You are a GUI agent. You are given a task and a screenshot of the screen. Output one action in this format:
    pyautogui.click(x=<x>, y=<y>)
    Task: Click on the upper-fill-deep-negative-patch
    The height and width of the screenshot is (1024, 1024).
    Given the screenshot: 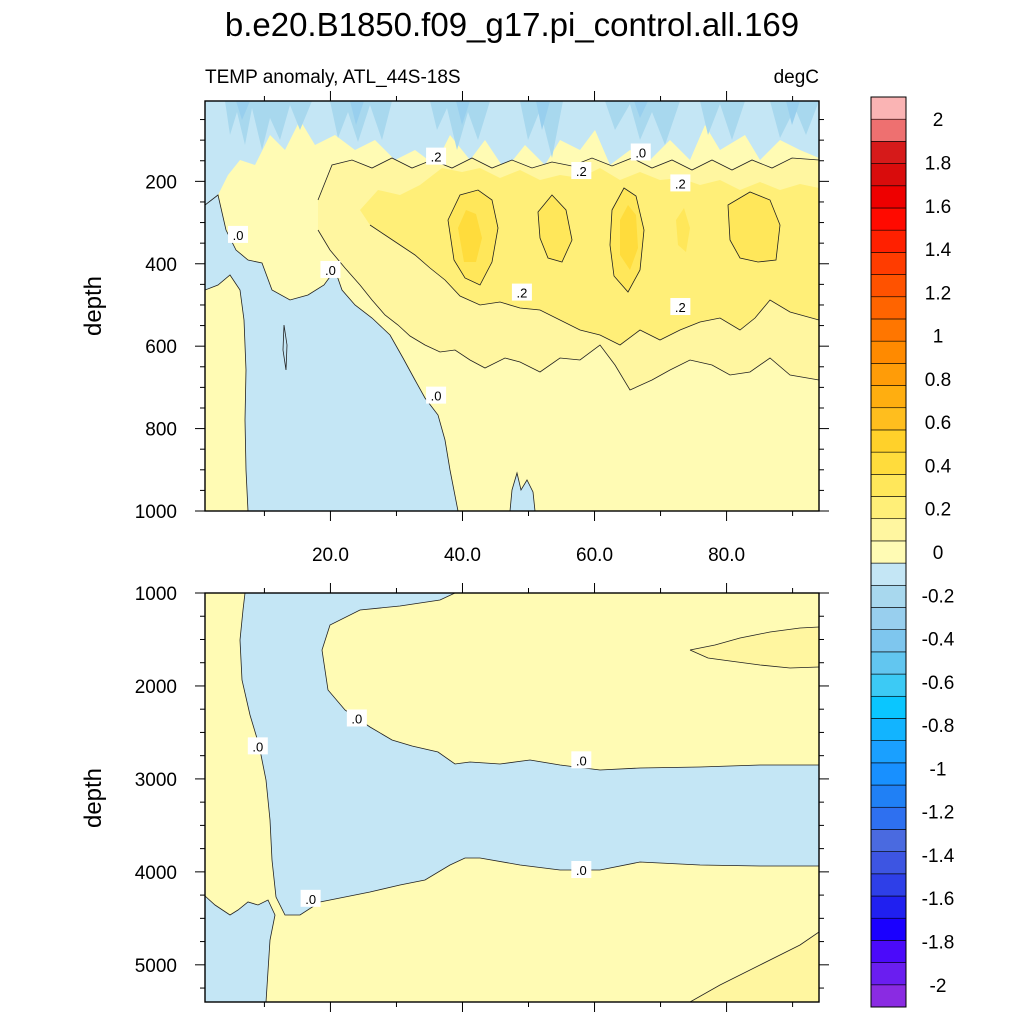 What is the action you would take?
    pyautogui.click(x=522, y=492)
    